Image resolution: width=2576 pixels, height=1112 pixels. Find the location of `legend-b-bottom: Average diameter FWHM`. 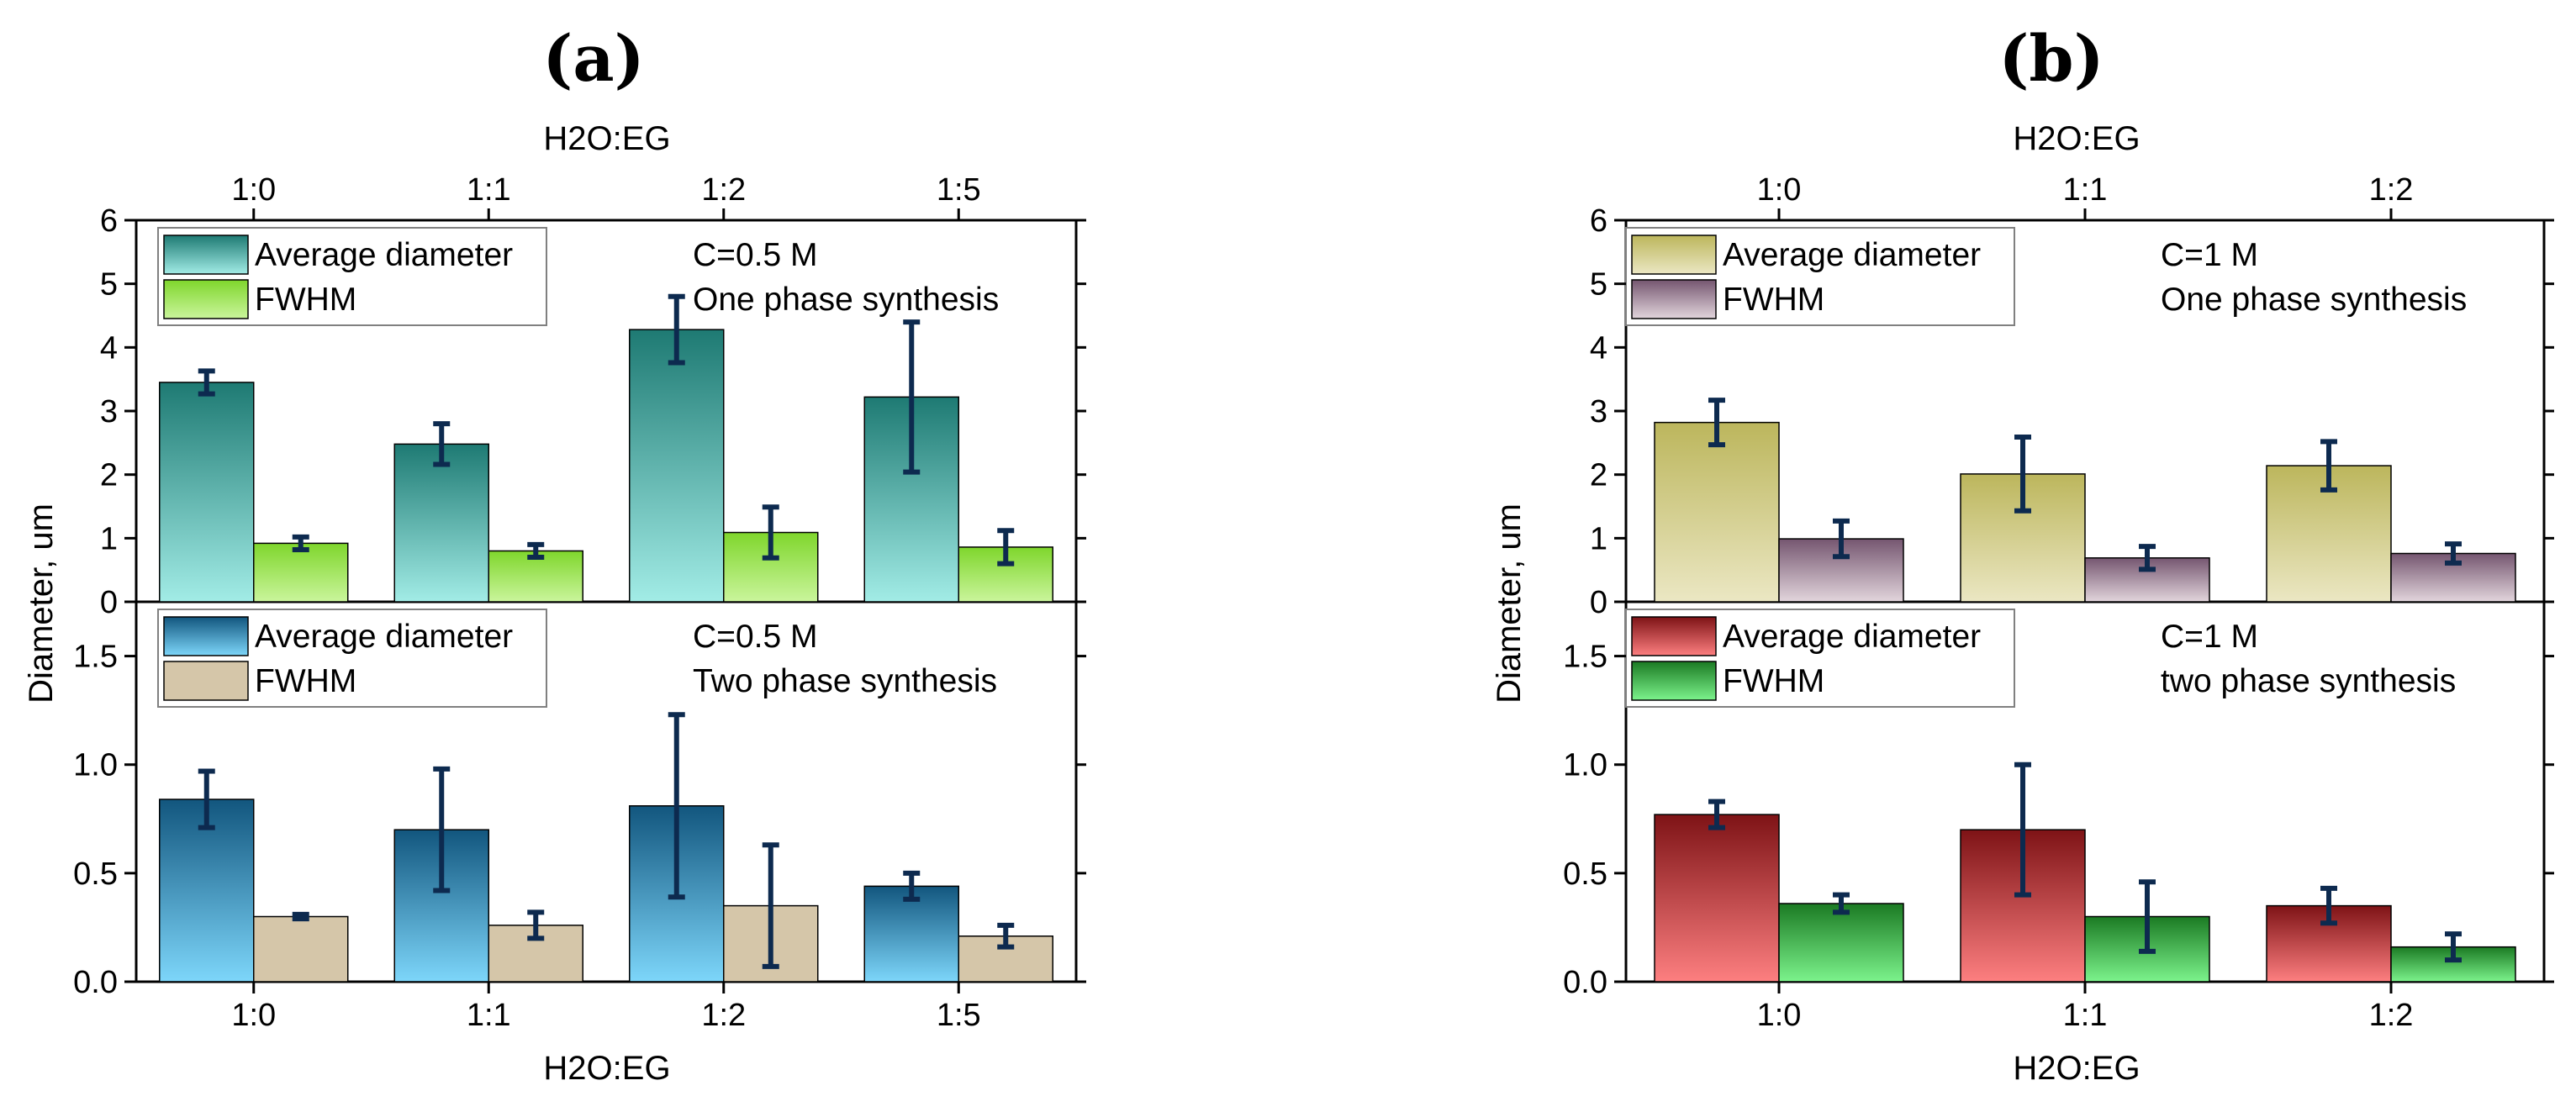

legend-b-bottom: Average diameter FWHM is located at coordinates (1820, 659).